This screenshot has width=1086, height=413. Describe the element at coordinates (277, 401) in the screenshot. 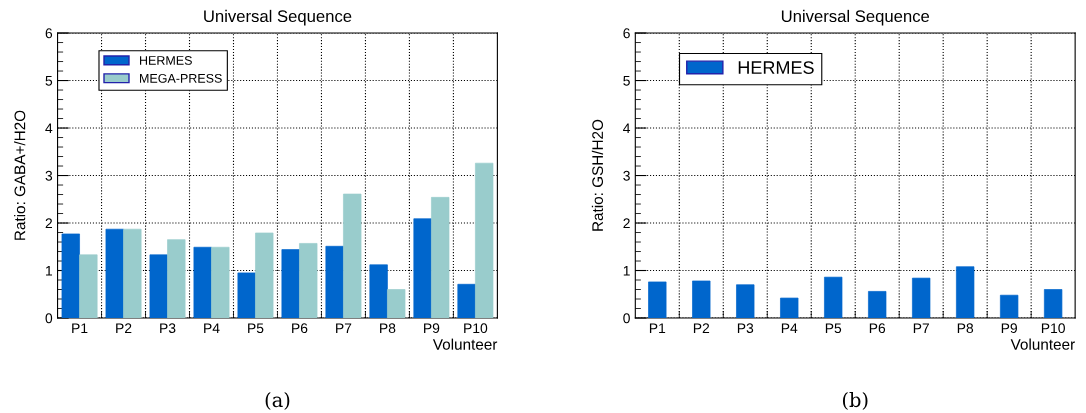

I see `text: (a)` at that location.